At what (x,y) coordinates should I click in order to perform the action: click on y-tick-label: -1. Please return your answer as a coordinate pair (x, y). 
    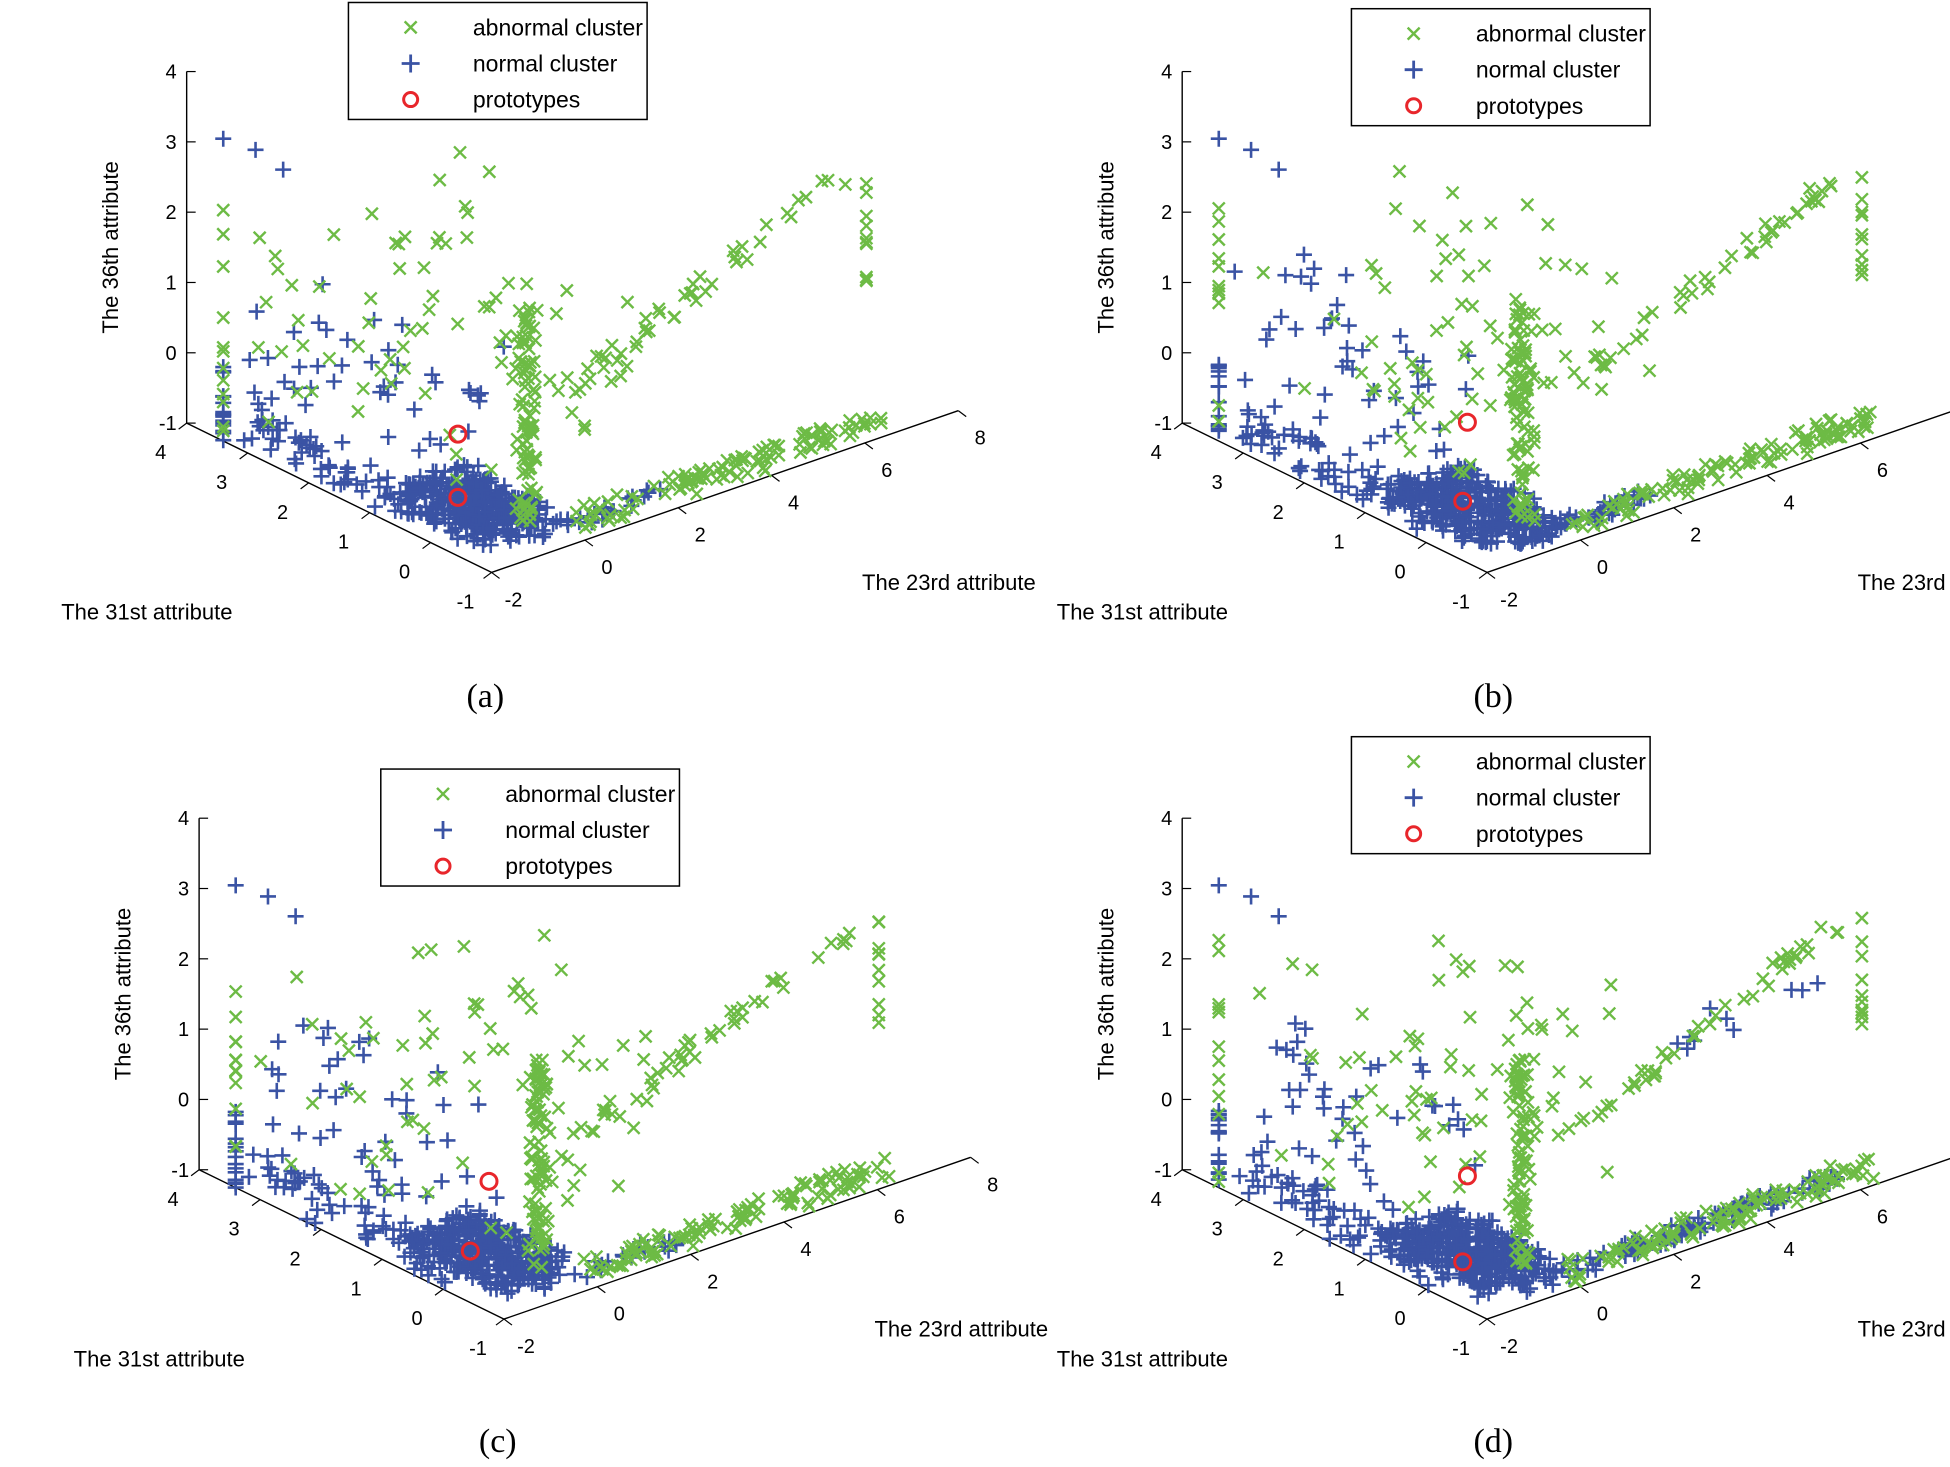
    Looking at the image, I should click on (466, 602).